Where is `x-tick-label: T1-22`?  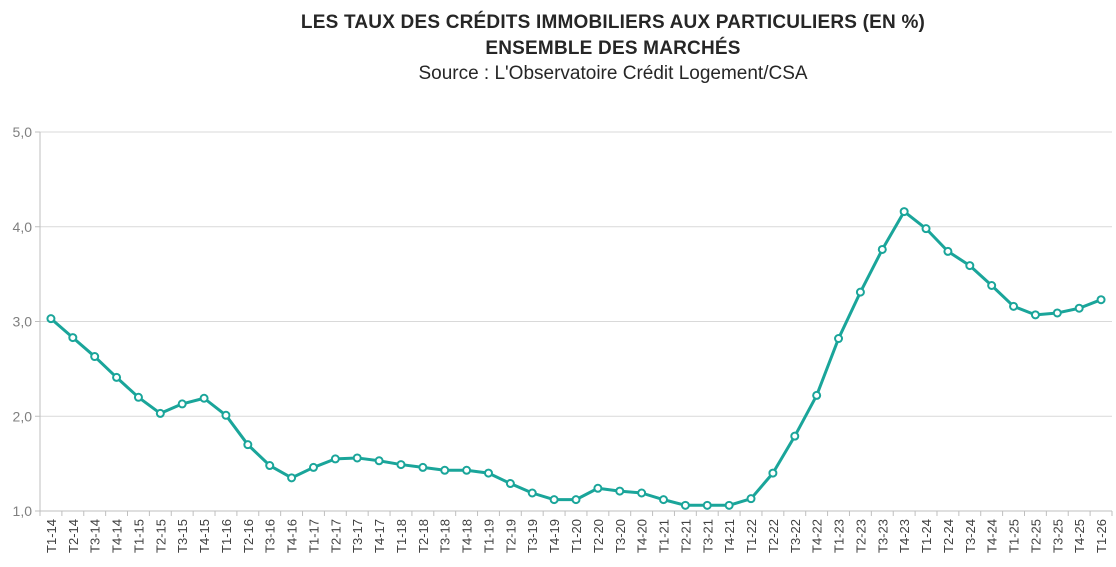 x-tick-label: T1-22 is located at coordinates (751, 536).